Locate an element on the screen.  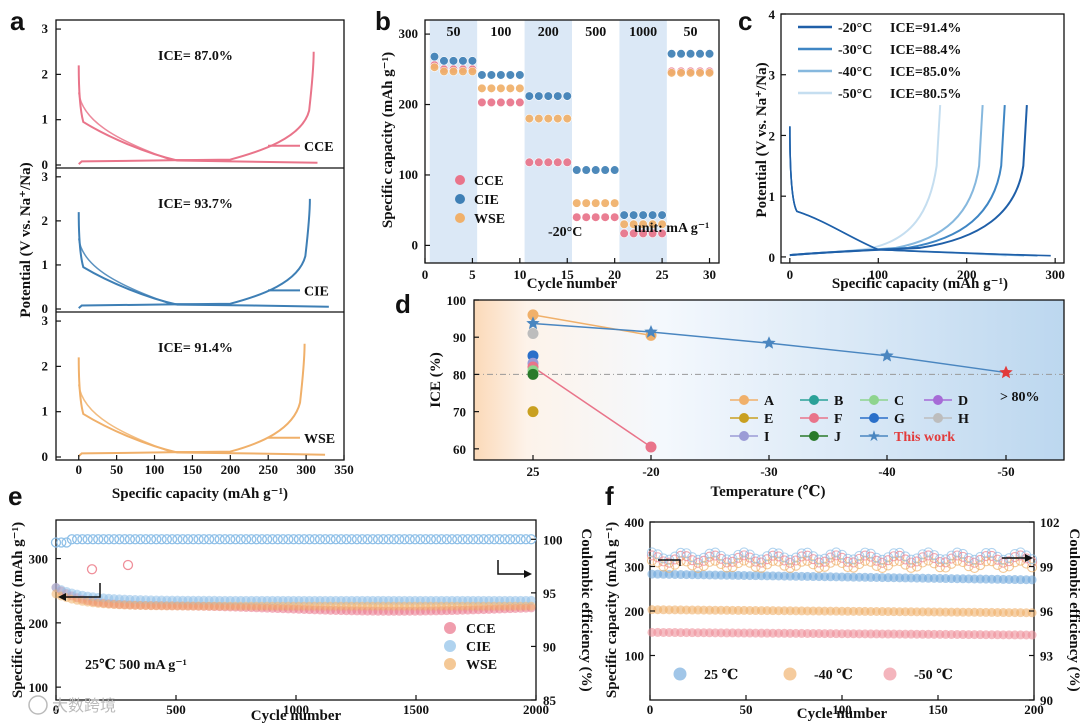
series-a-line is located at coordinates (592, 325).